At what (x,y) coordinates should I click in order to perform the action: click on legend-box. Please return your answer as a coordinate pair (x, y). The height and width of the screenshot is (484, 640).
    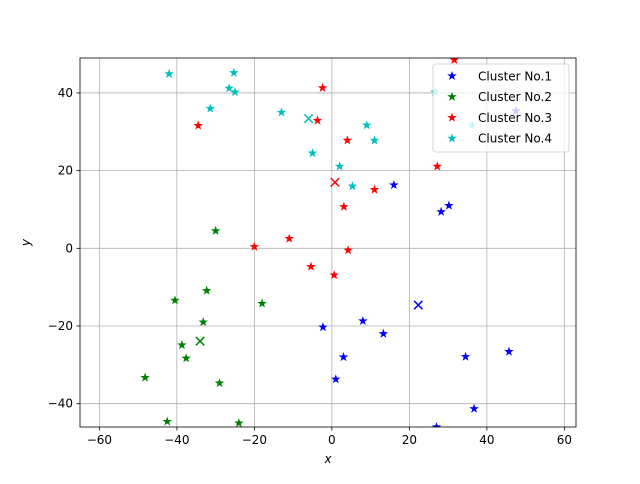
    Looking at the image, I should click on (501, 108).